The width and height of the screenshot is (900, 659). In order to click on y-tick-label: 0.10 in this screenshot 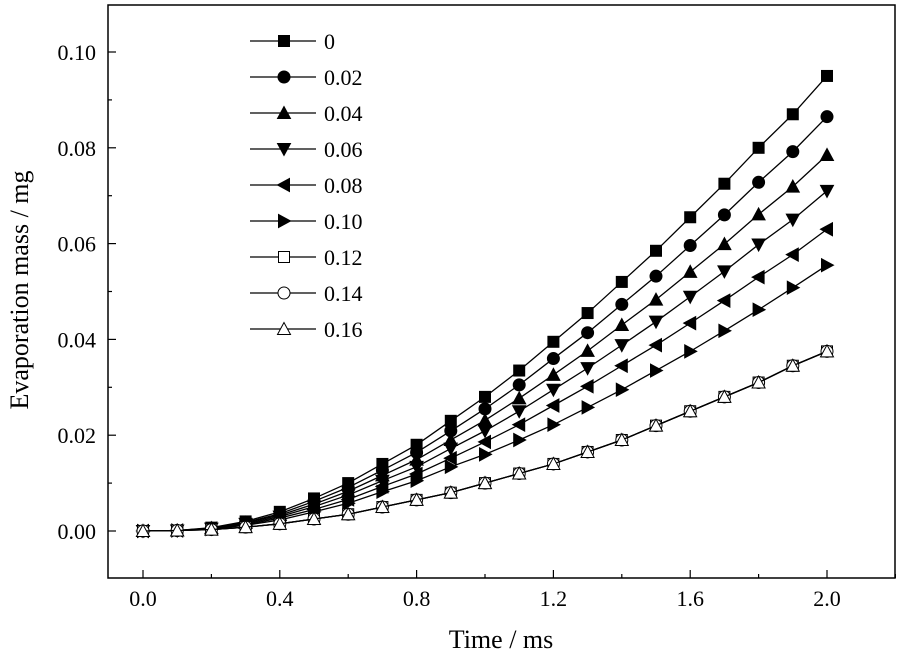, I will do `click(77, 52)`.